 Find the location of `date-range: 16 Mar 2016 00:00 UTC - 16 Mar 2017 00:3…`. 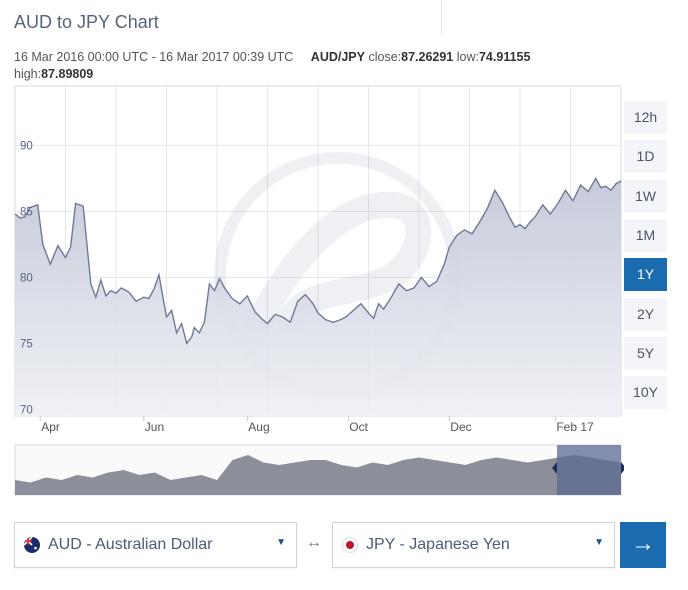

date-range: 16 Mar 2016 00:00 UTC - 16 Mar 2017 00:3… is located at coordinates (154, 57).